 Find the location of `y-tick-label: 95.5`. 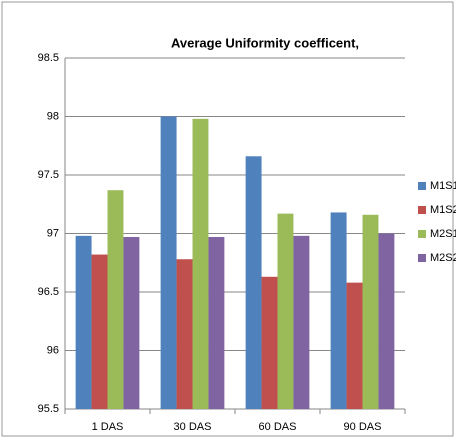

y-tick-label: 95.5 is located at coordinates (48, 409).